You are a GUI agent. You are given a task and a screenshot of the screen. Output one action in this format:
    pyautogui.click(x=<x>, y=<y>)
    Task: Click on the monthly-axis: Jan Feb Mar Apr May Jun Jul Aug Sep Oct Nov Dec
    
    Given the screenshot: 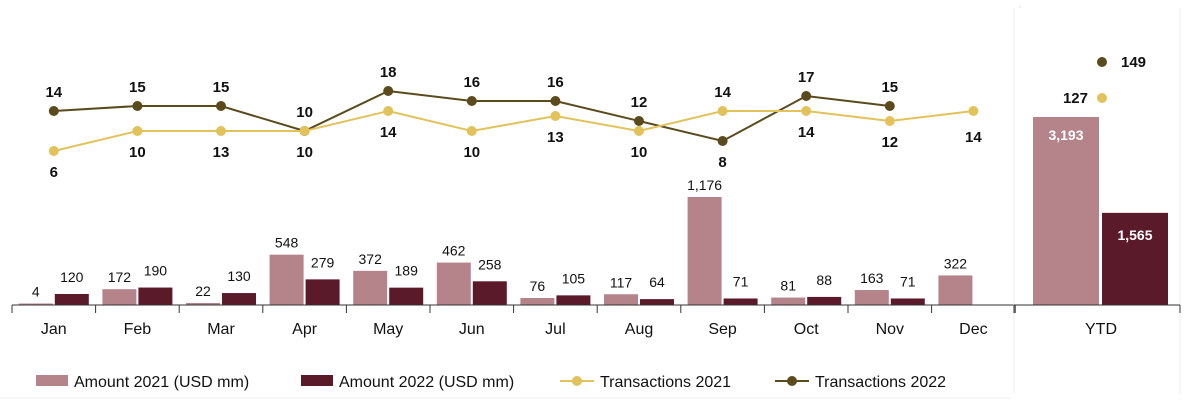 What is the action you would take?
    pyautogui.click(x=513, y=321)
    